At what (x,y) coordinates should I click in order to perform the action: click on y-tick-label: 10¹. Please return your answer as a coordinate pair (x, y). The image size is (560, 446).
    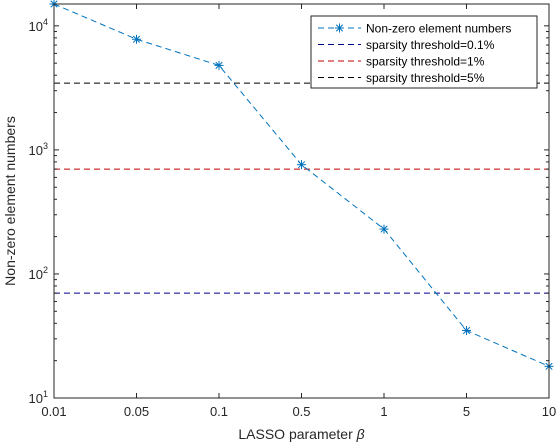
    Looking at the image, I should click on (38, 397).